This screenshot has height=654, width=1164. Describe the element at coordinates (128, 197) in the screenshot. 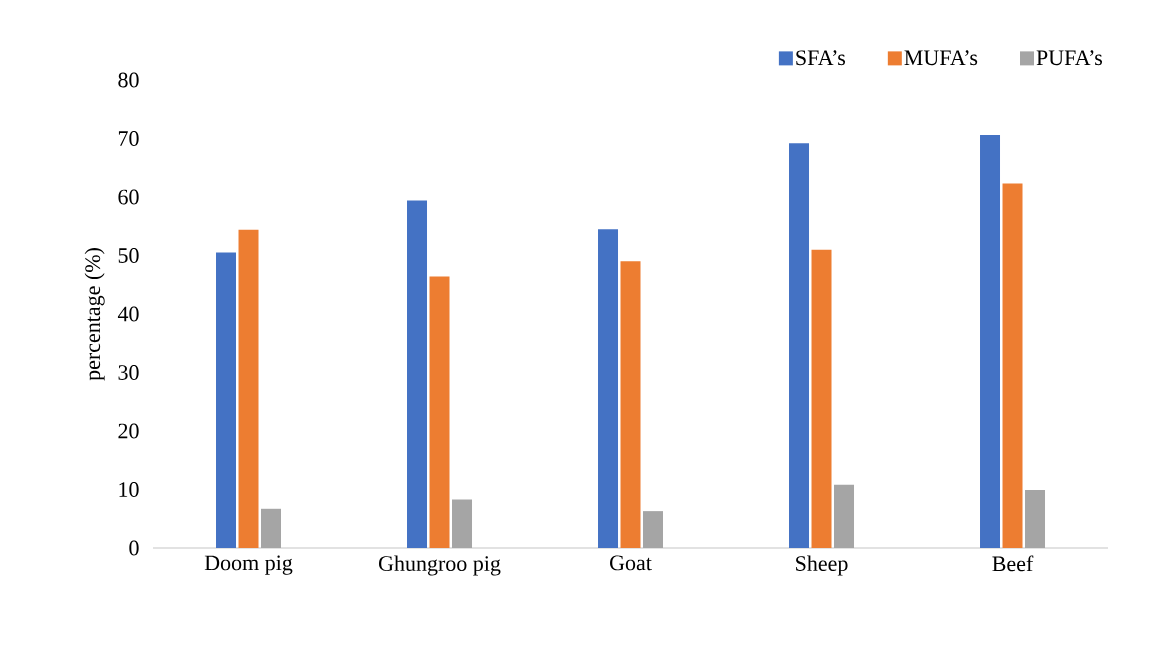

I see `y-tick-label: 60` at that location.